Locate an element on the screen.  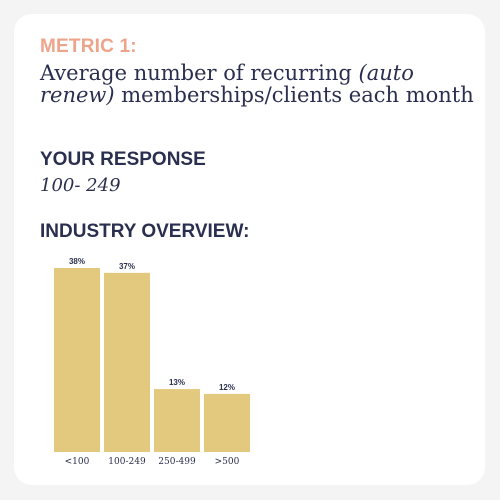
response-value: 100- 249 is located at coordinates (80, 185).